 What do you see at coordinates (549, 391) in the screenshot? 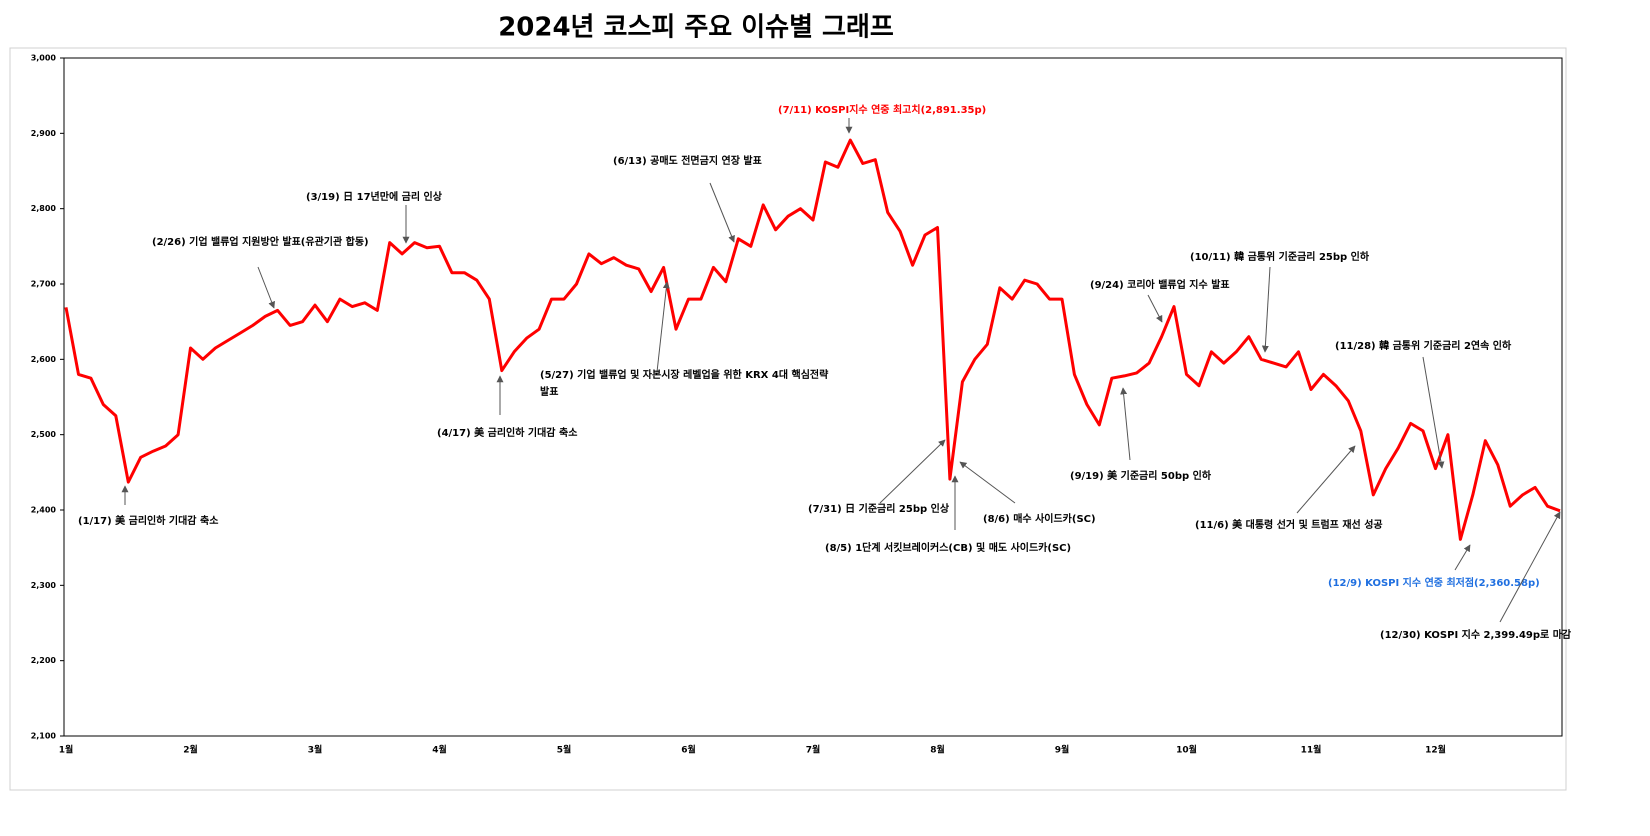
I see `annotation: 발표` at bounding box center [549, 391].